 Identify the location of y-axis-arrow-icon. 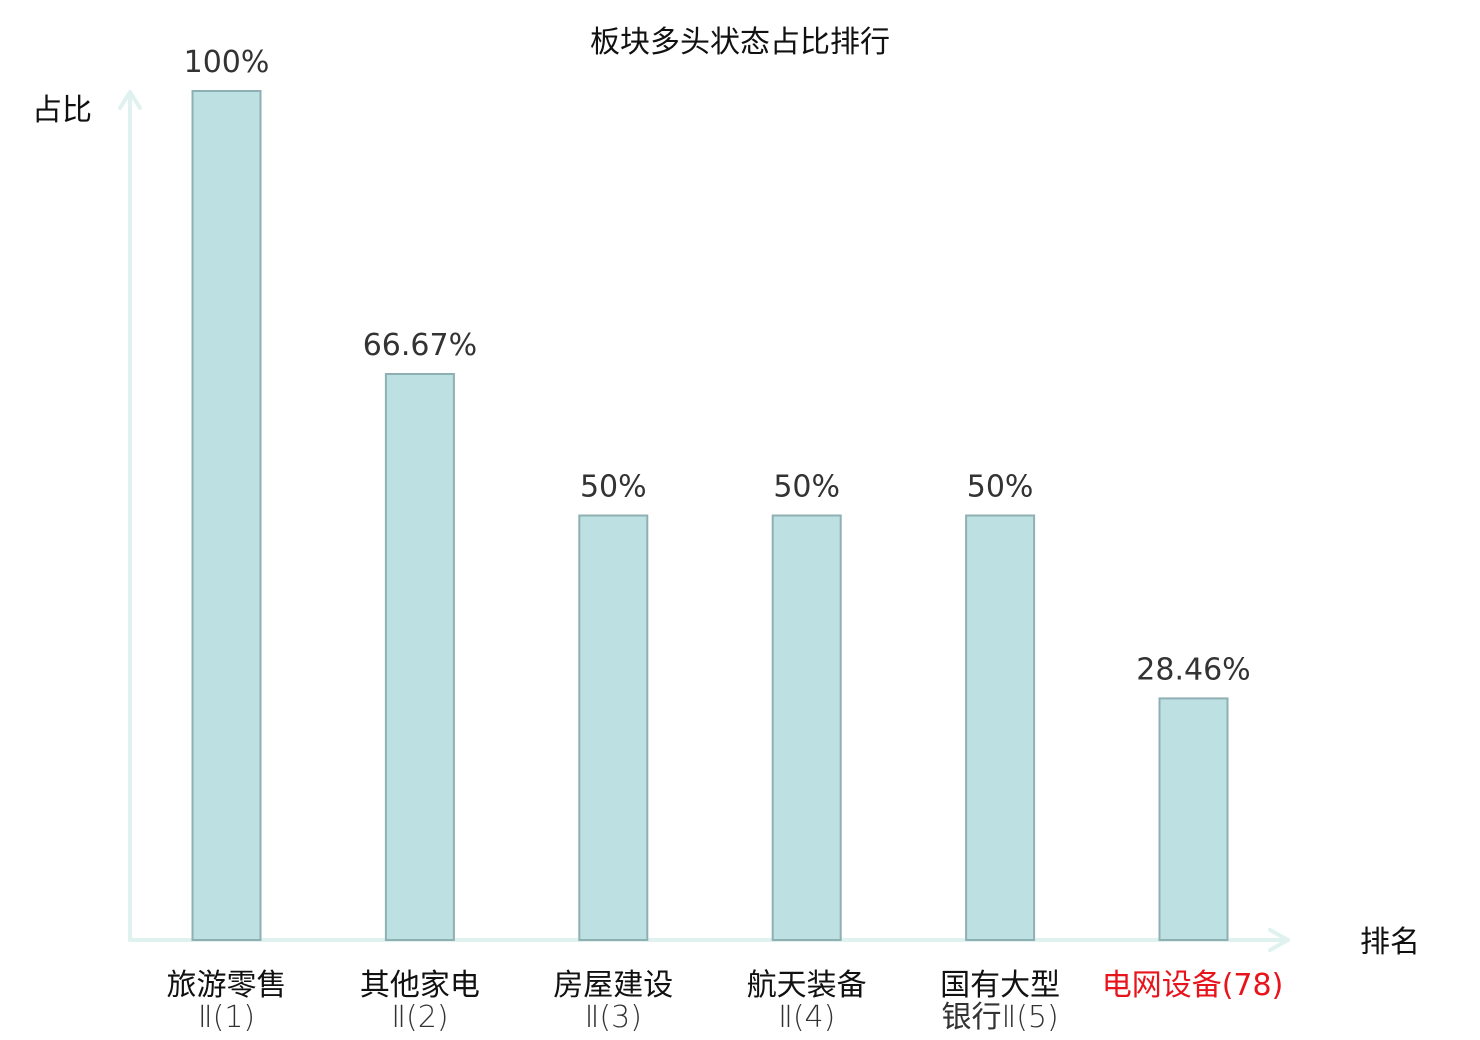
(130, 100).